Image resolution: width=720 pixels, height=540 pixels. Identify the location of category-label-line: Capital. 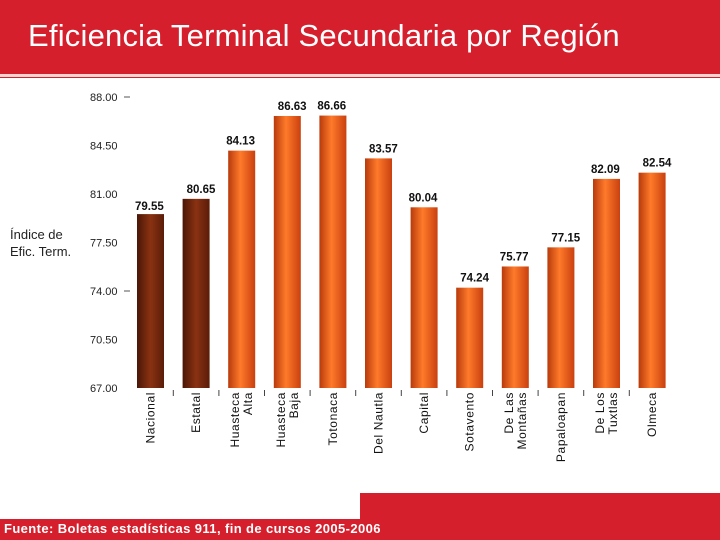
(424, 413).